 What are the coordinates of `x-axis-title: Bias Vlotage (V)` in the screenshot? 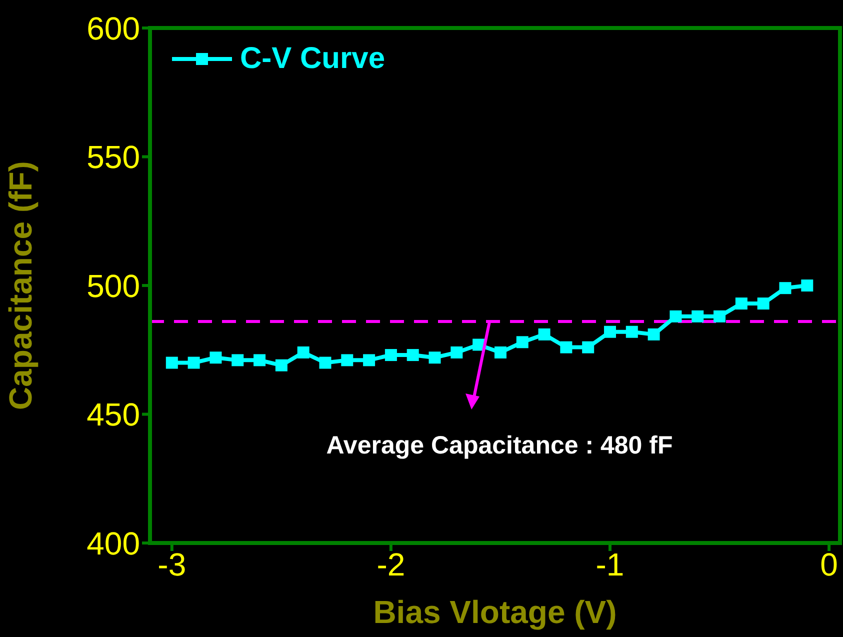 It's located at (495, 612).